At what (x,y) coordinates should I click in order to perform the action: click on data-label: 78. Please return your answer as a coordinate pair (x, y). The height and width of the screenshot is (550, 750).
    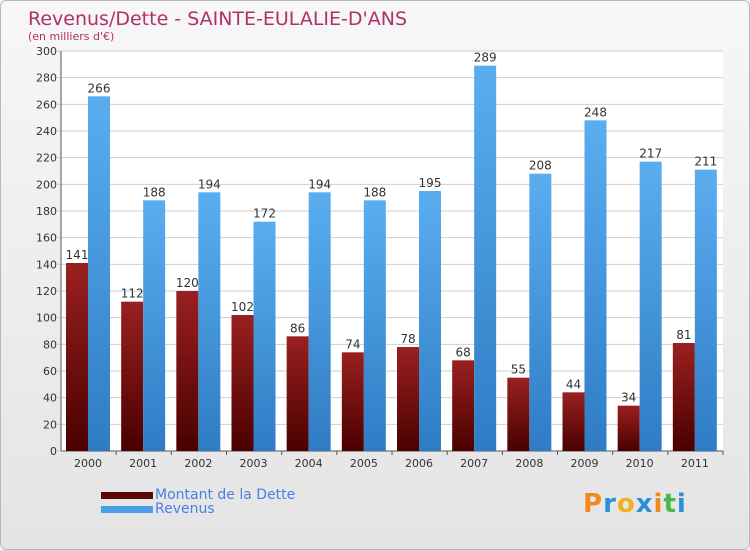
    Looking at the image, I should click on (407, 339).